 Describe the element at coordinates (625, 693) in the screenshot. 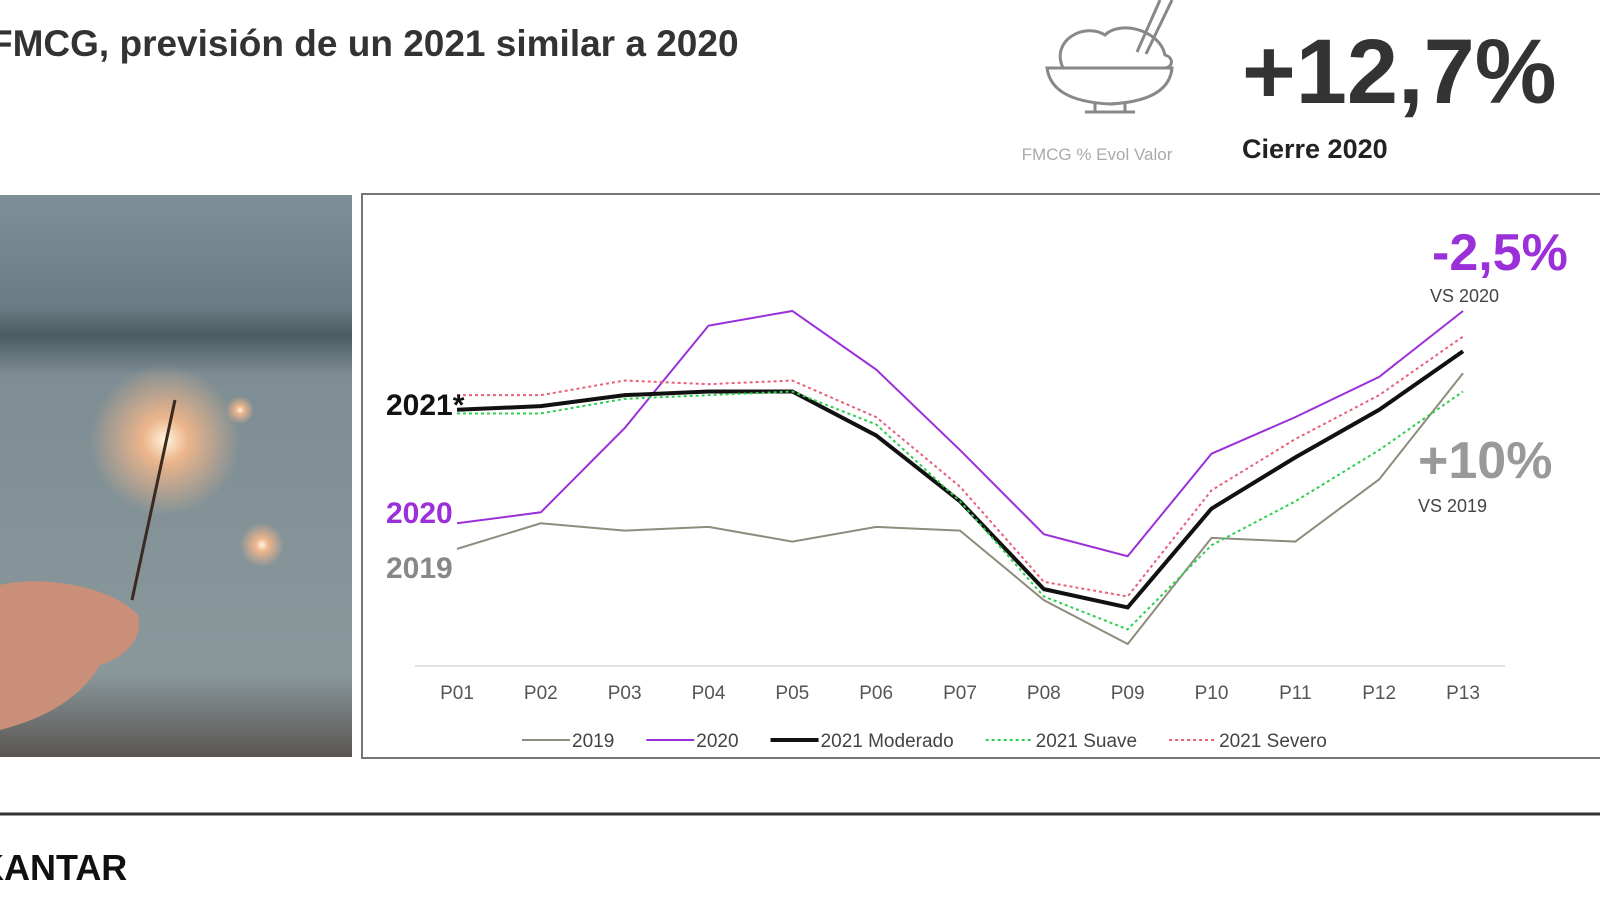

I see `x-tick-label: P03` at that location.